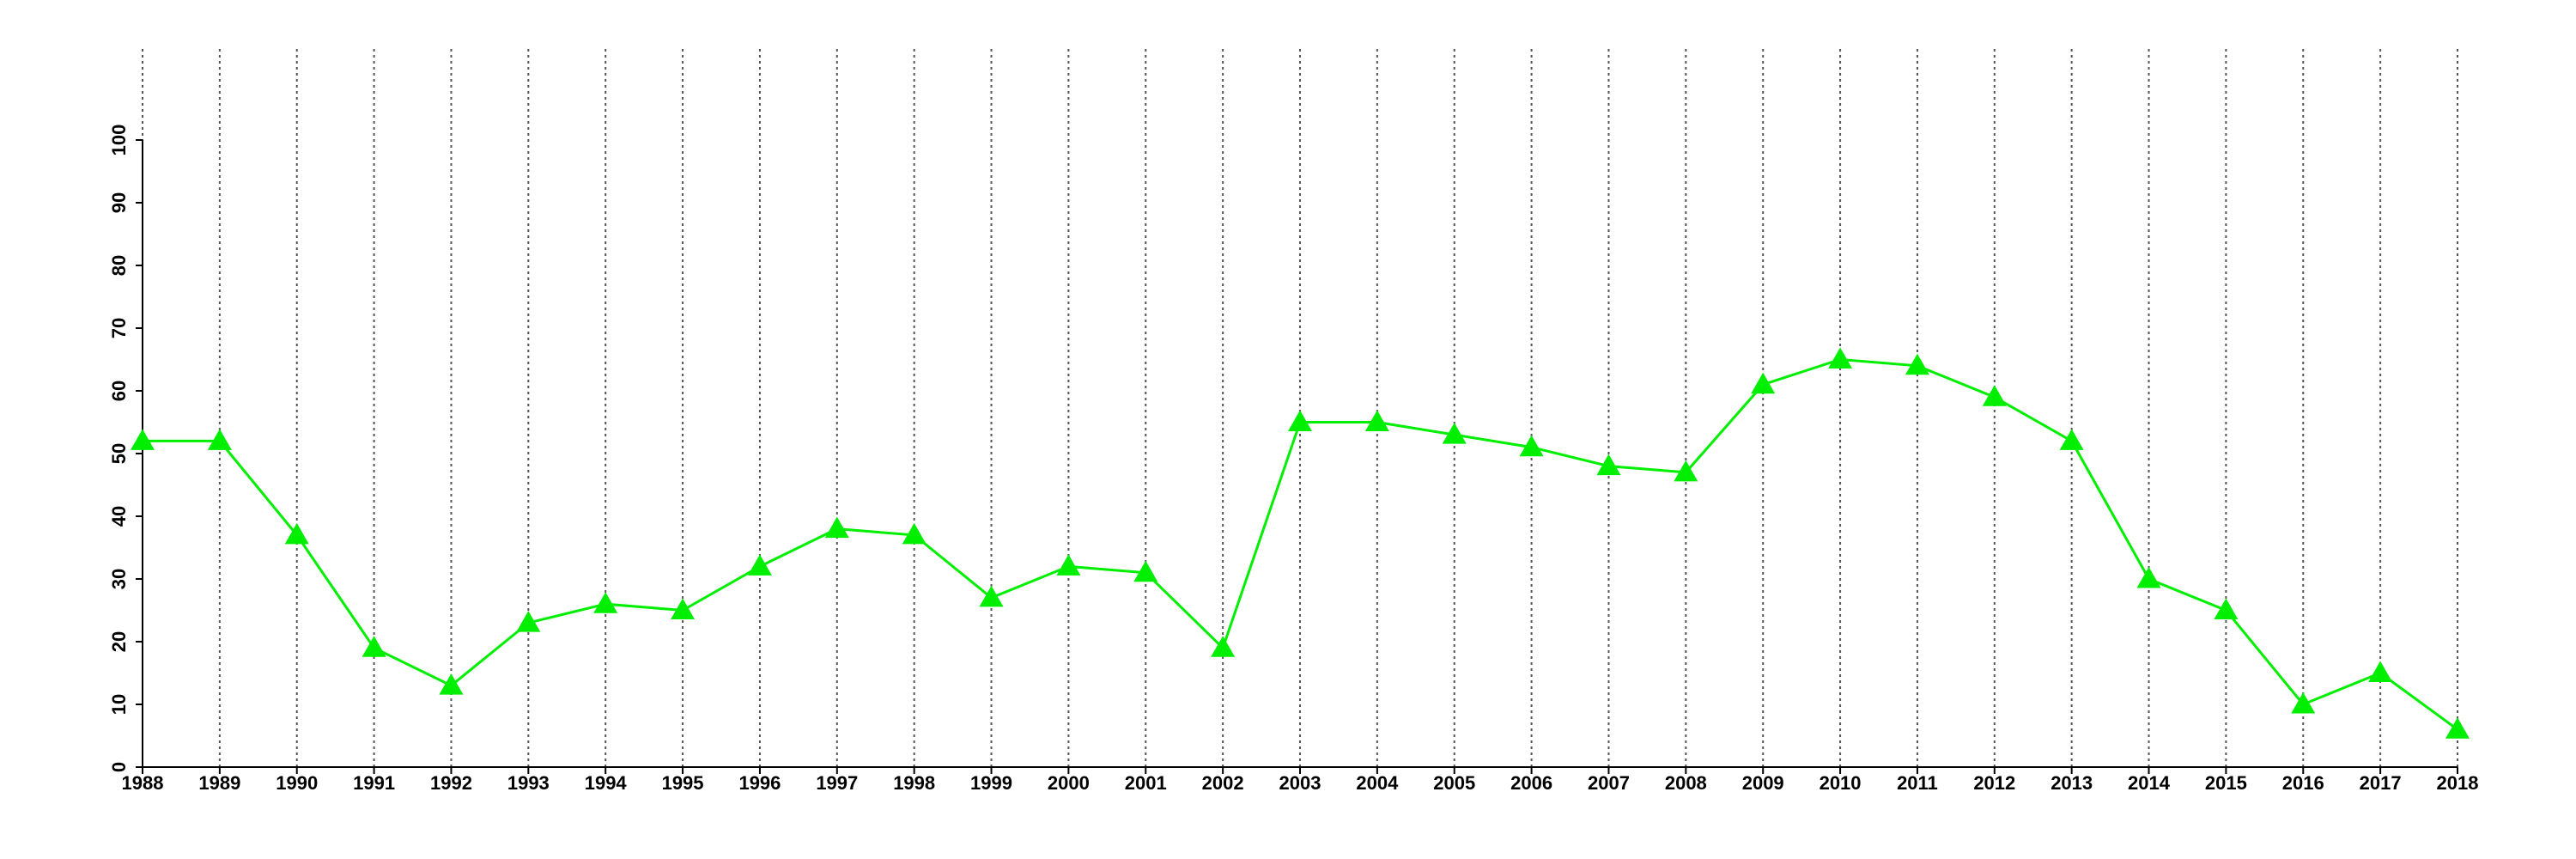 The height and width of the screenshot is (859, 2576). Describe the element at coordinates (119, 391) in the screenshot. I see `y-tick-label: 60` at that location.